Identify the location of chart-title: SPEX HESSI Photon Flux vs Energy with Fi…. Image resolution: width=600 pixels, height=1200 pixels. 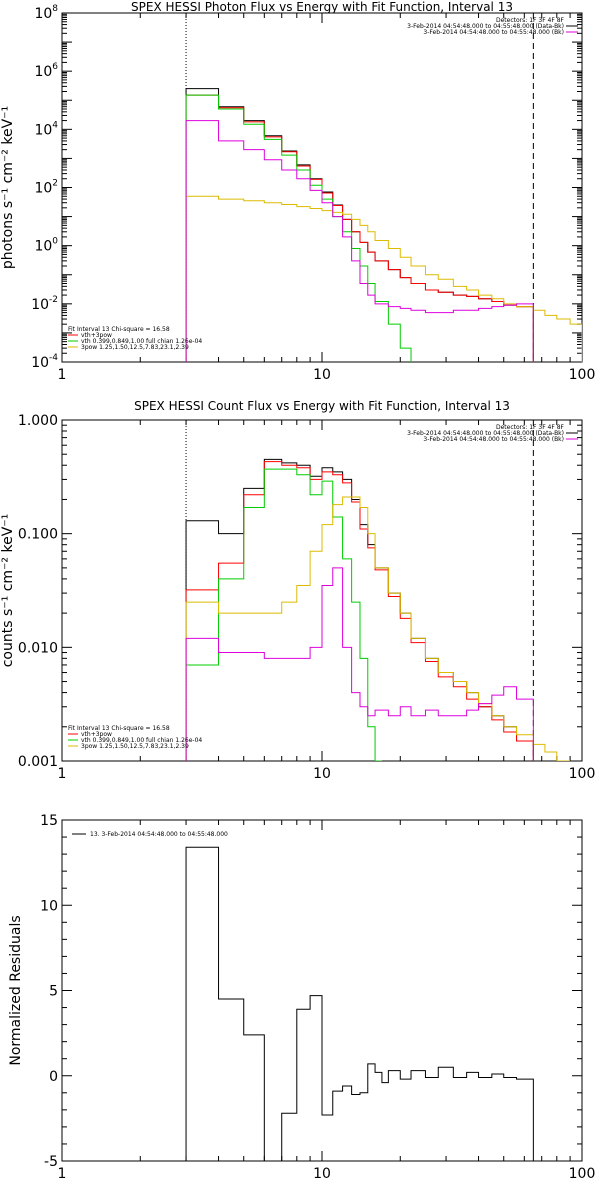
(322, 7).